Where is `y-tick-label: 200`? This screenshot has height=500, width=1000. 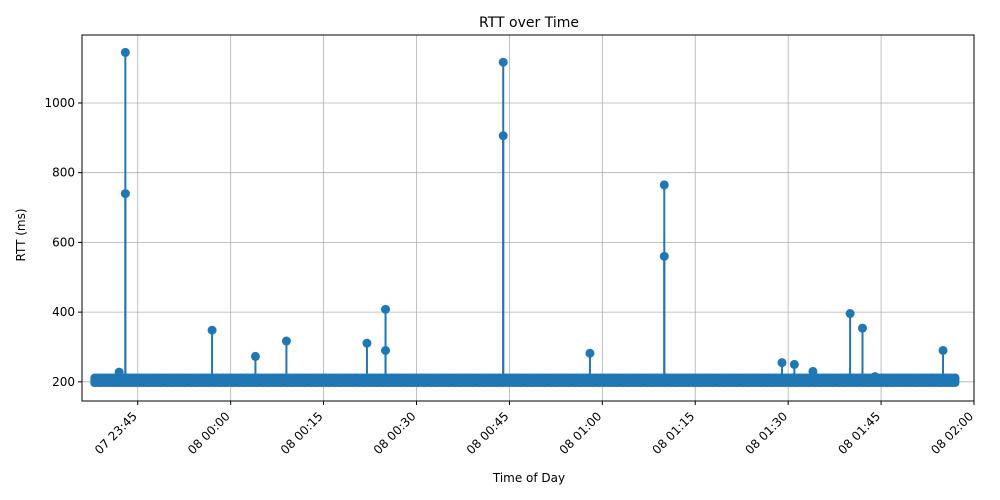
y-tick-label: 200 is located at coordinates (63, 382).